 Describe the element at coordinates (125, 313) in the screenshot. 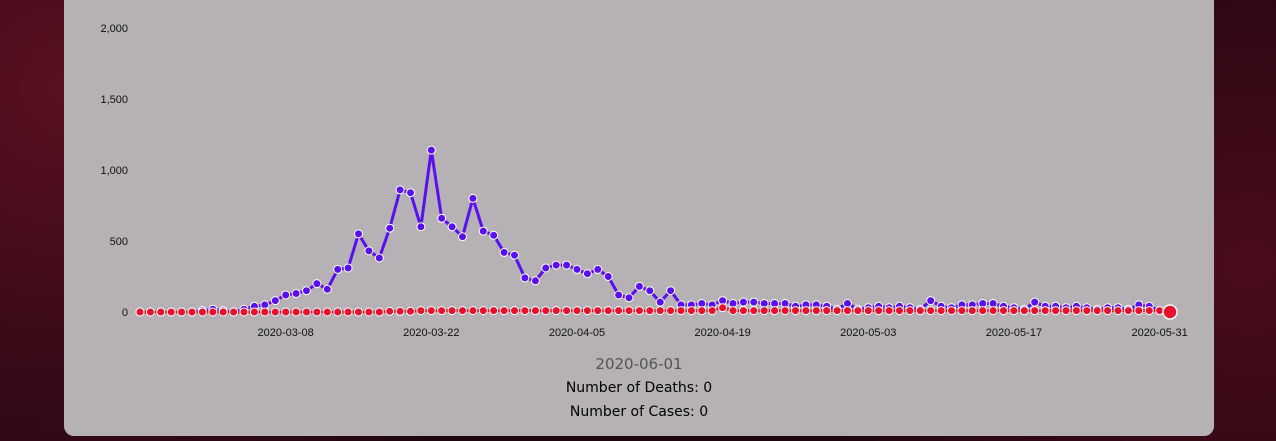

I see `y-tick-label: 0` at that location.